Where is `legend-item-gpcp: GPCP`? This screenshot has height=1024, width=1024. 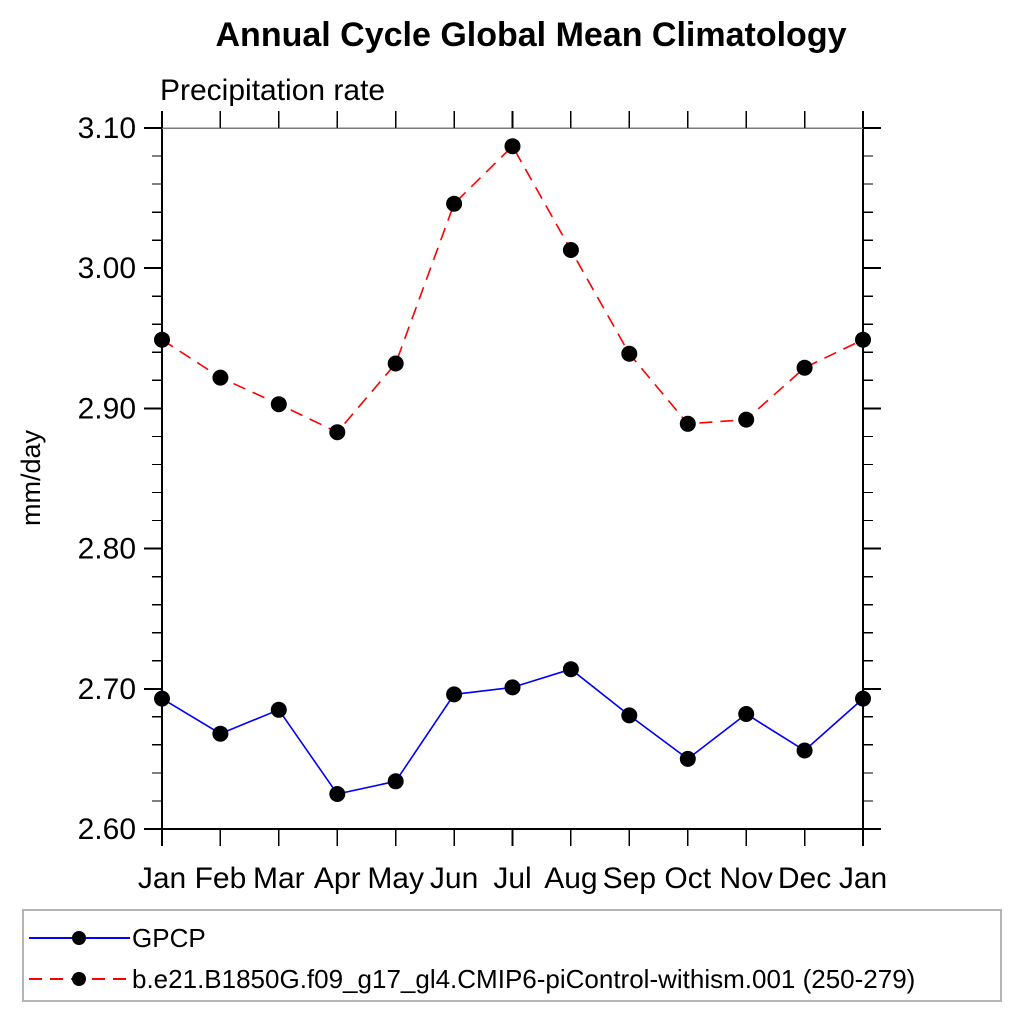
legend-item-gpcp: GPCP is located at coordinates (117, 938).